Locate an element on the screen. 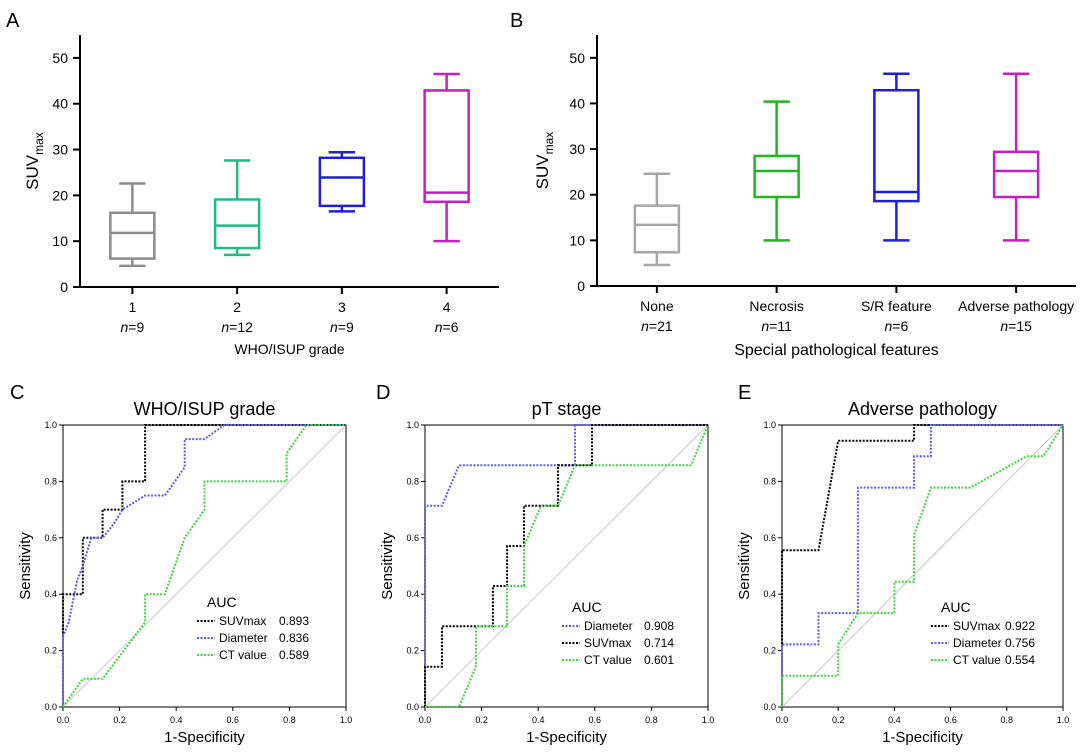  category-label: 2 is located at coordinates (237, 307).